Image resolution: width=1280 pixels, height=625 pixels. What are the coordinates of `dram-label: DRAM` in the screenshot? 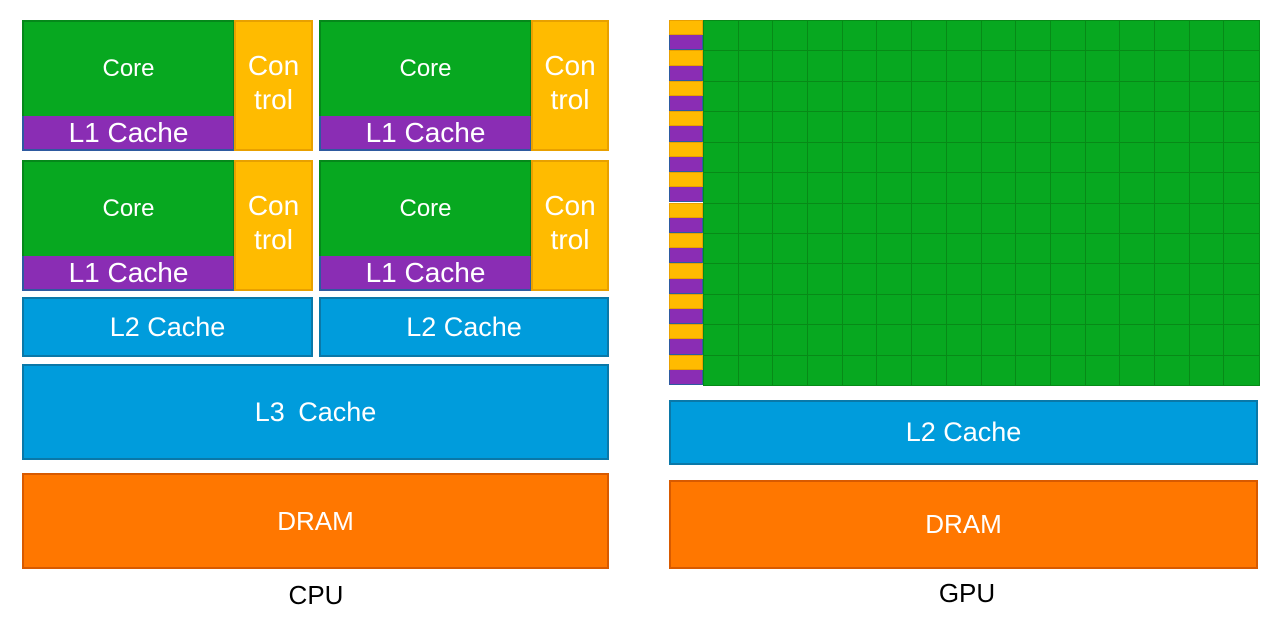 It's located at (315, 520).